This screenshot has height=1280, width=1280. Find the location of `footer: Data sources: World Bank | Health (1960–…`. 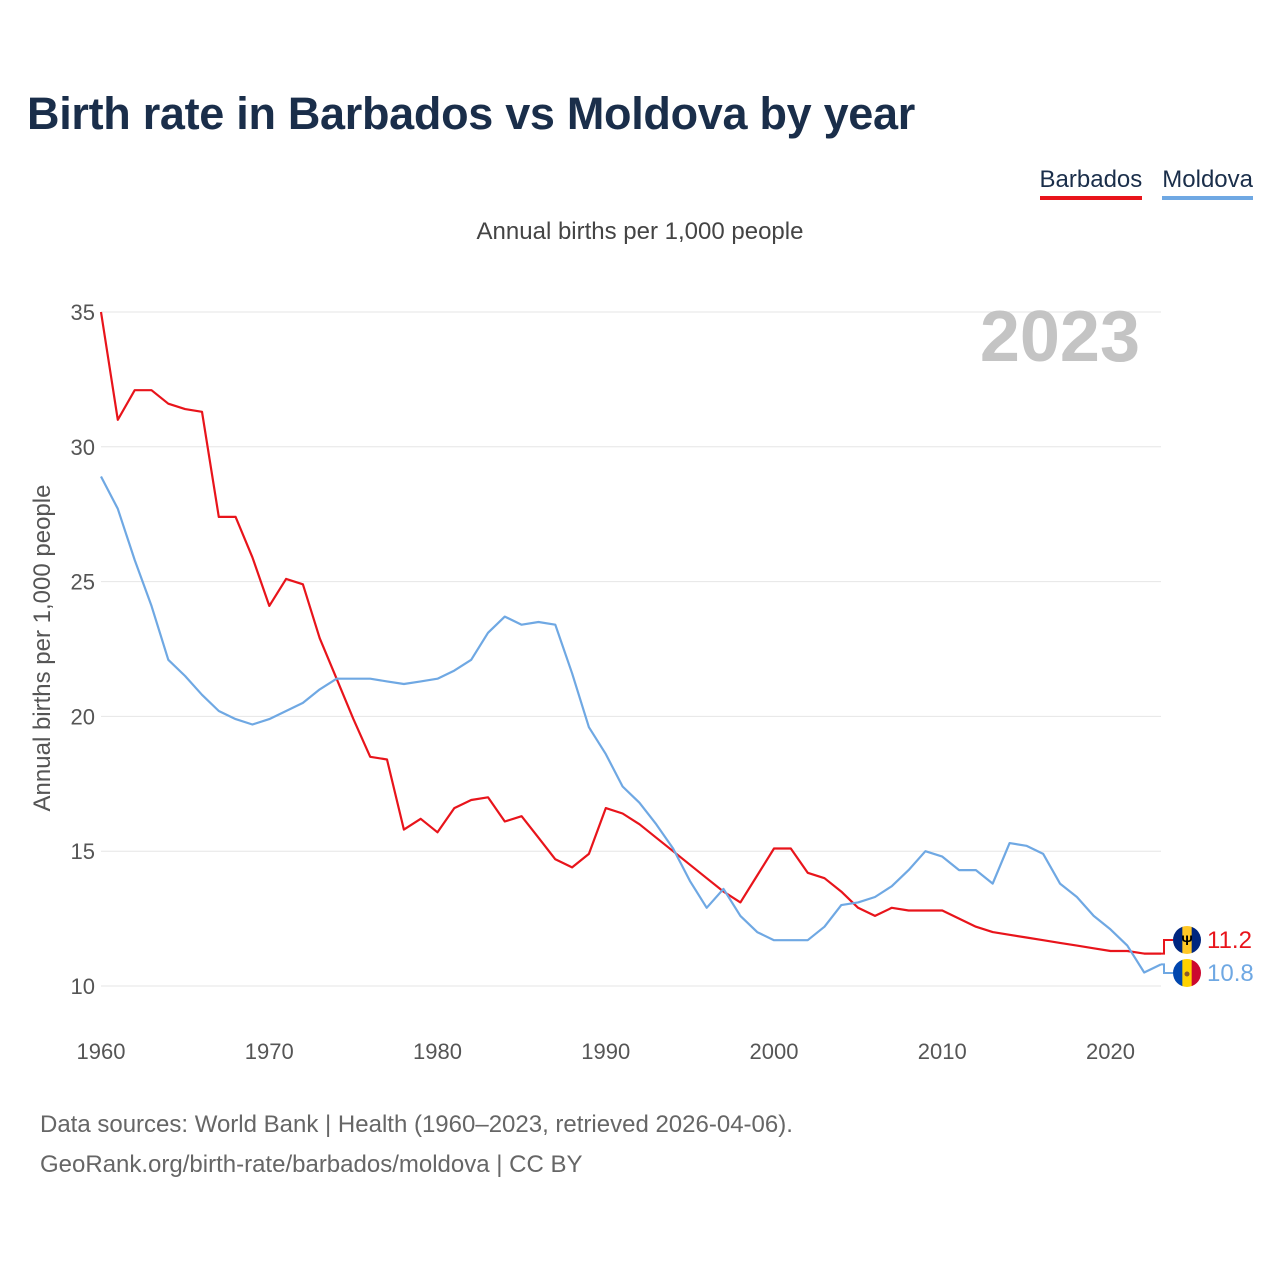

footer: Data sources: World Bank | Health (1960–… is located at coordinates (416, 1145).